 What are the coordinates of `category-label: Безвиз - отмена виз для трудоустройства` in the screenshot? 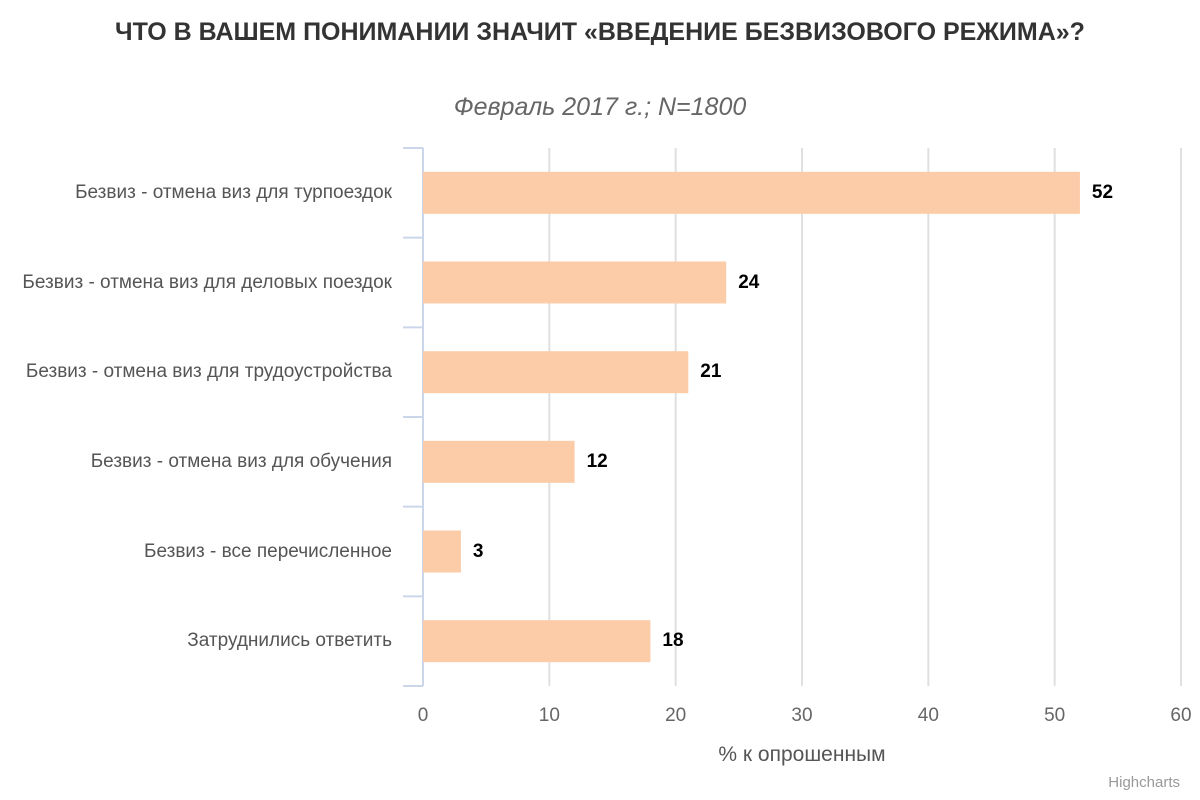 It's located at (208, 372).